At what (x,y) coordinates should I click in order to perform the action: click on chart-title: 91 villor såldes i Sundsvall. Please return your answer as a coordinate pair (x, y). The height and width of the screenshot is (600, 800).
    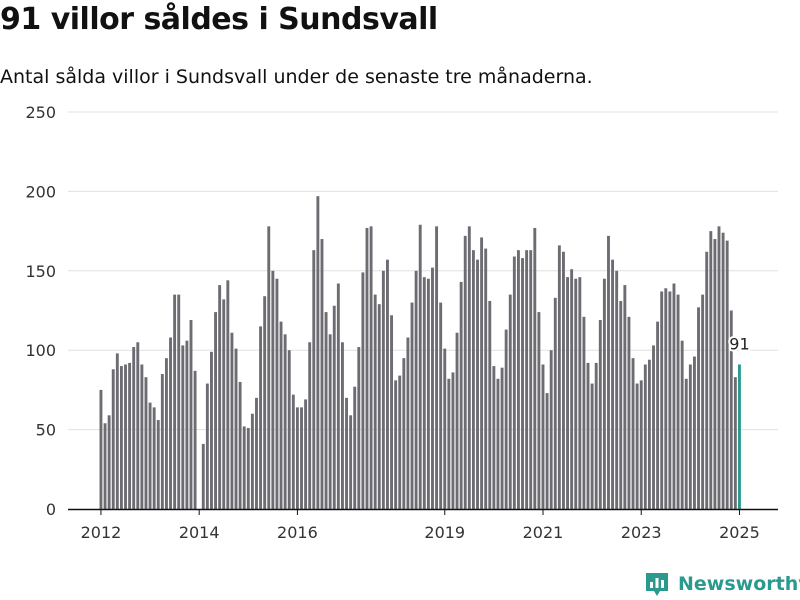
    Looking at the image, I should click on (219, 19).